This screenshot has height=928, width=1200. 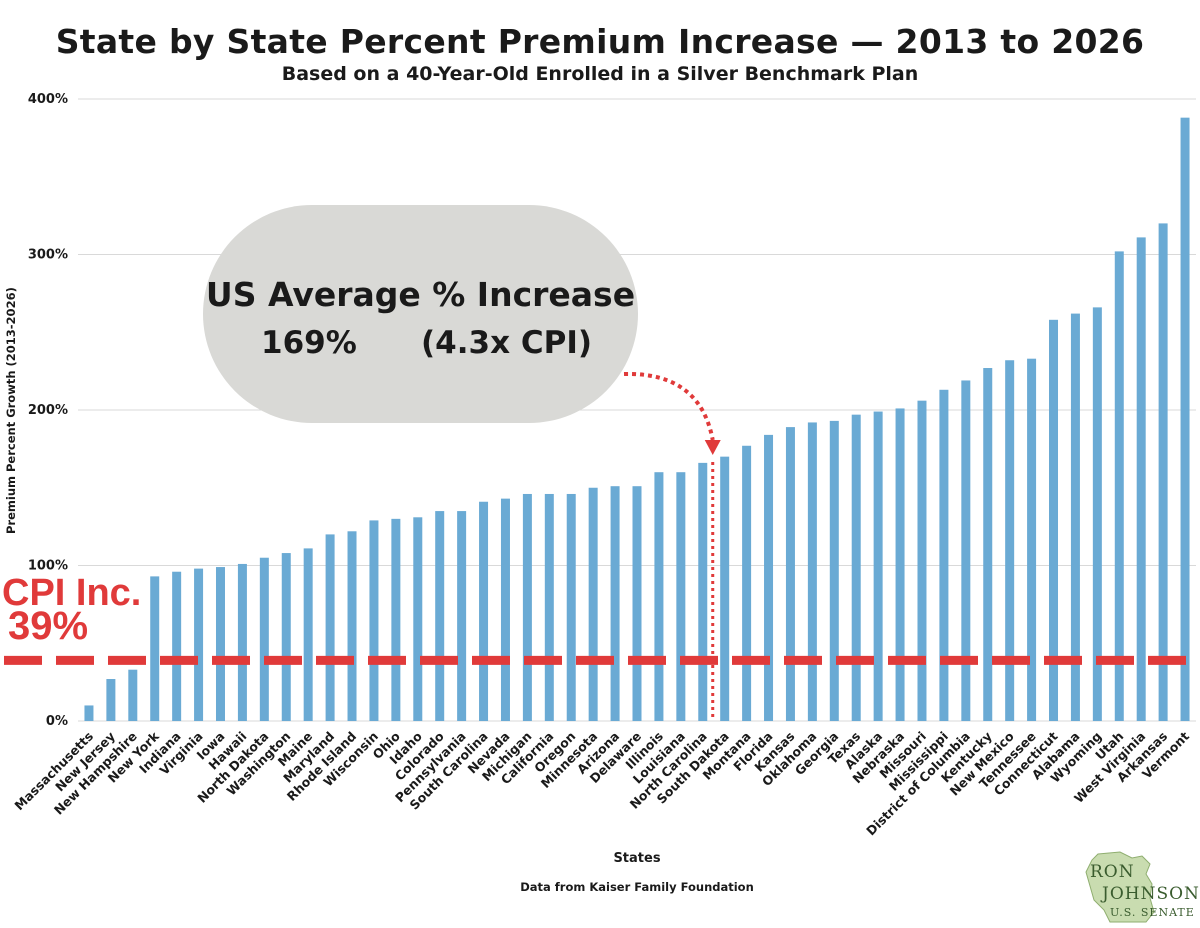 What do you see at coordinates (48, 99) in the screenshot?
I see `y-tick-label: 400%` at bounding box center [48, 99].